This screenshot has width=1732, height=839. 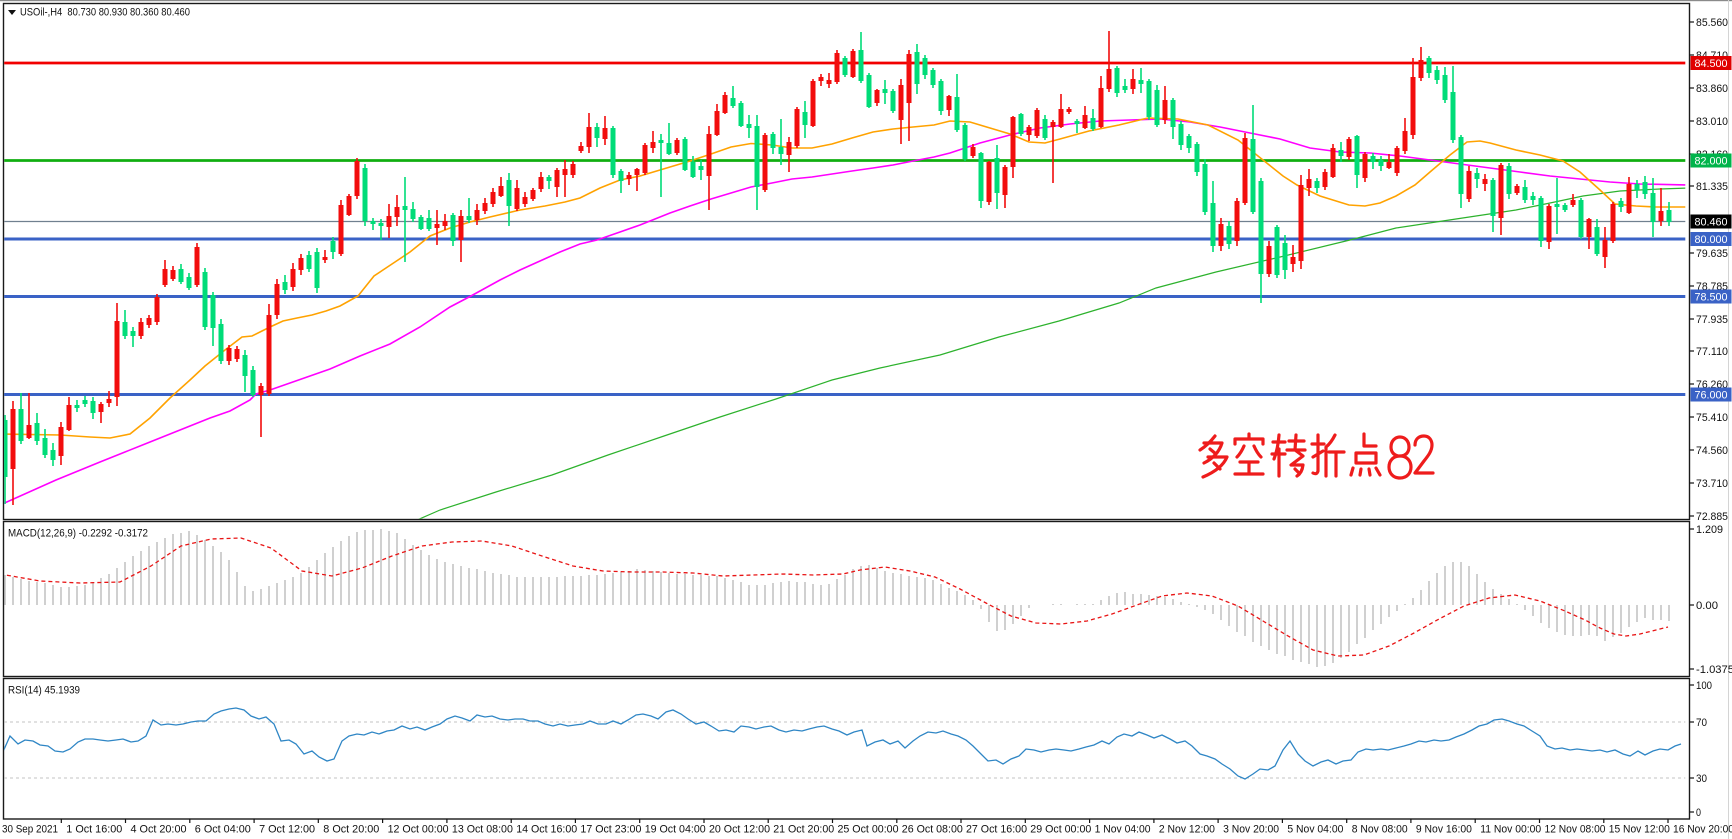 What do you see at coordinates (105, 13) in the screenshot?
I see `svg-text:USOil-,H4 80.730 80.930 80.36: USOil-,H4 80.730 80.930 80.360 80.460` at bounding box center [105, 13].